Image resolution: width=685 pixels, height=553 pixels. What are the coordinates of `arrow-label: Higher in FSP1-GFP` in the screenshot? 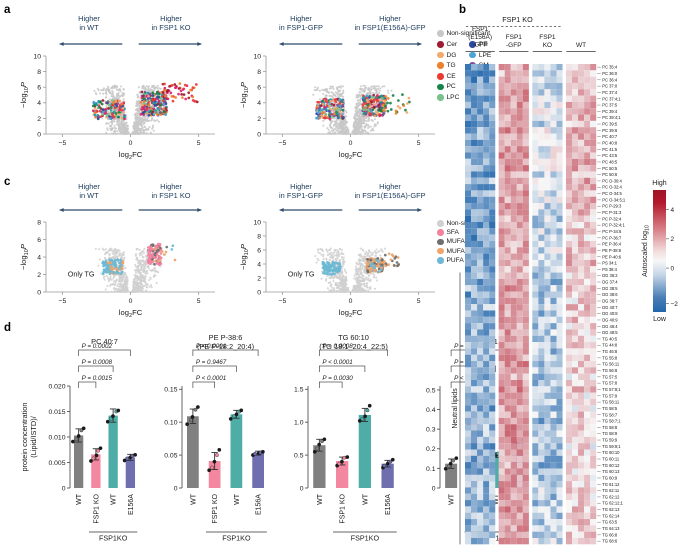 It's located at (301, 191).